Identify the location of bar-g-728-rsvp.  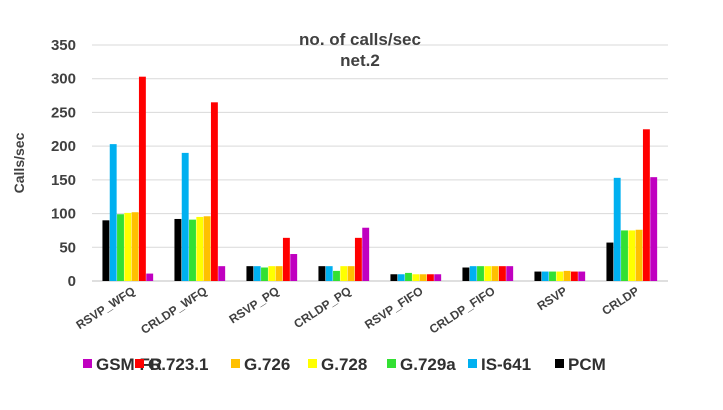
(560, 276).